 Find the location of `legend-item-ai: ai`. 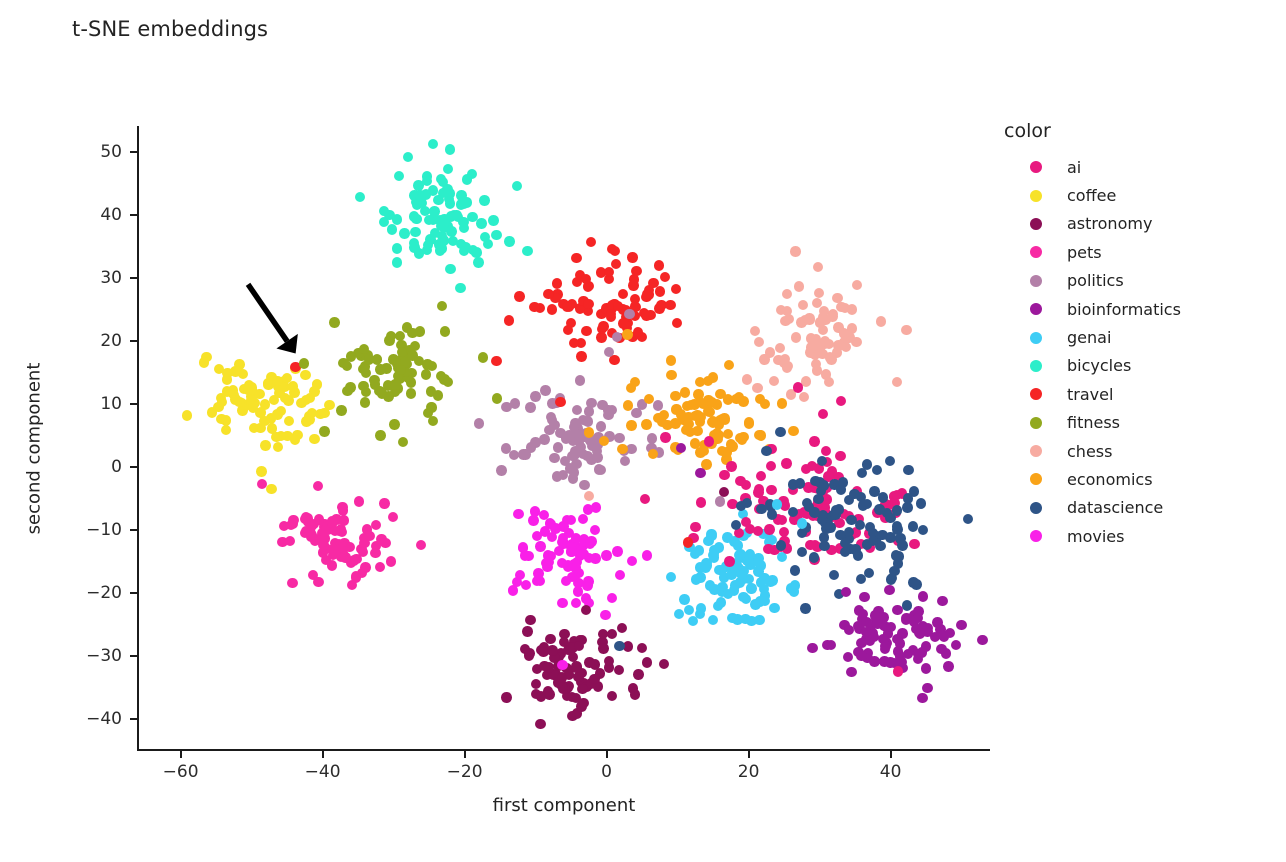

legend-item-ai: ai is located at coordinates (1139, 167).